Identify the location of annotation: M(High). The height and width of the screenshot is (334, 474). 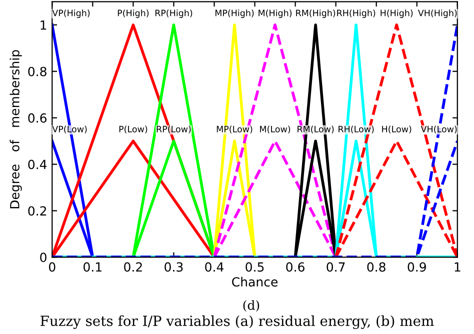
(275, 13).